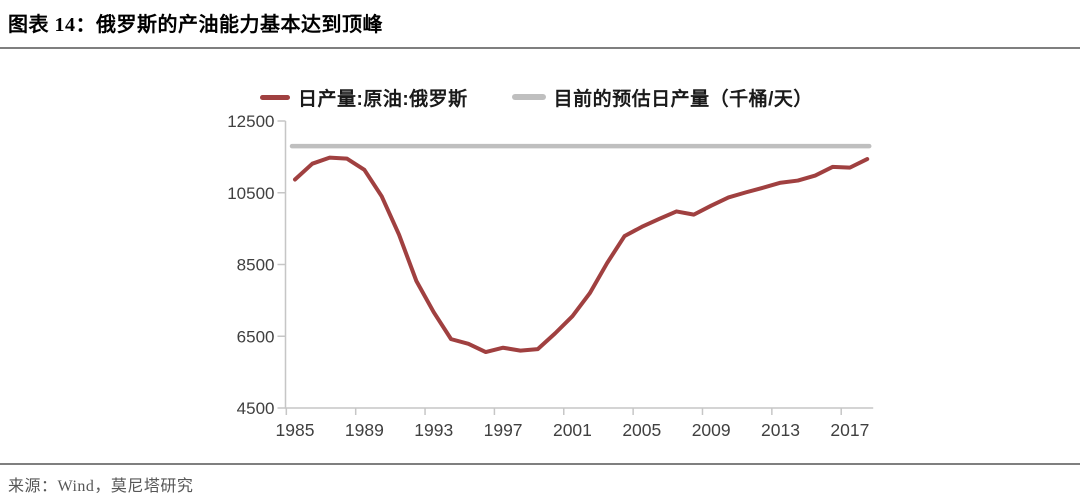 Image resolution: width=1080 pixels, height=504 pixels. I want to click on x-tick-label: 1989, so click(364, 430).